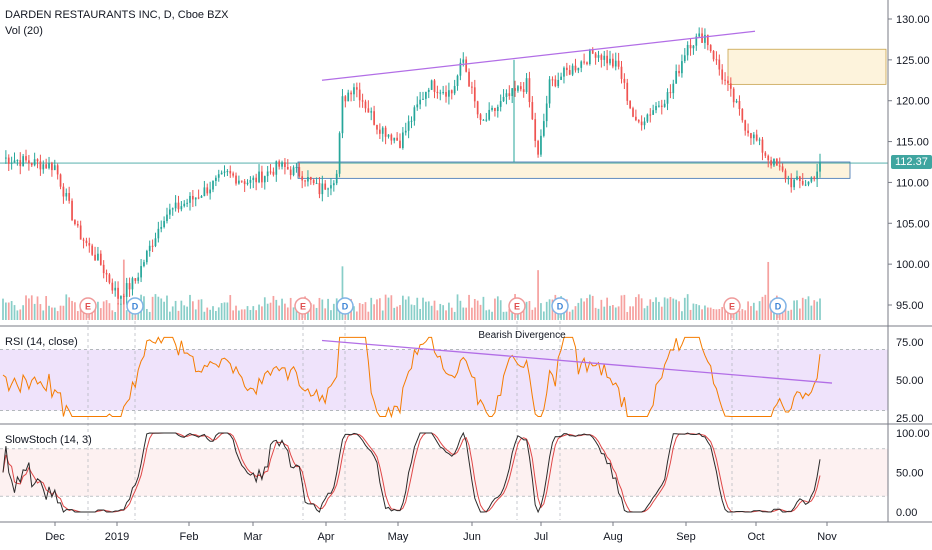  What do you see at coordinates (577, 361) in the screenshot?
I see `rsi-divergence-line` at bounding box center [577, 361].